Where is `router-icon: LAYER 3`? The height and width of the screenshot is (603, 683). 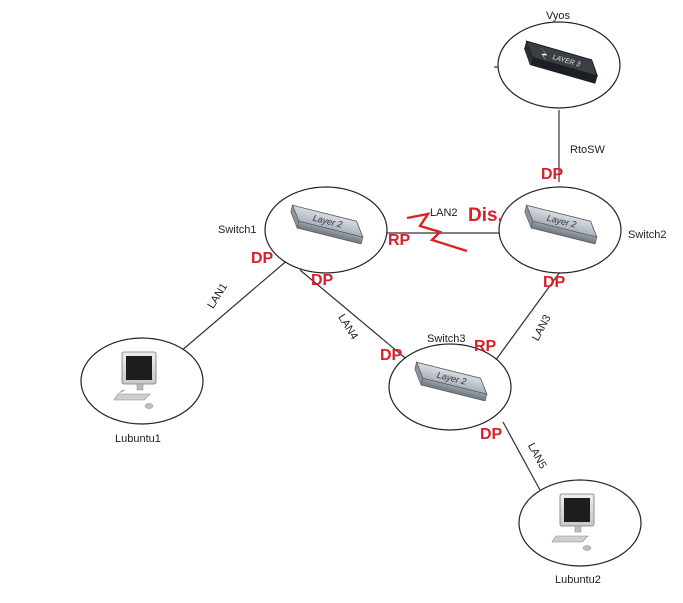 router-icon: LAYER 3 is located at coordinates (561, 62).